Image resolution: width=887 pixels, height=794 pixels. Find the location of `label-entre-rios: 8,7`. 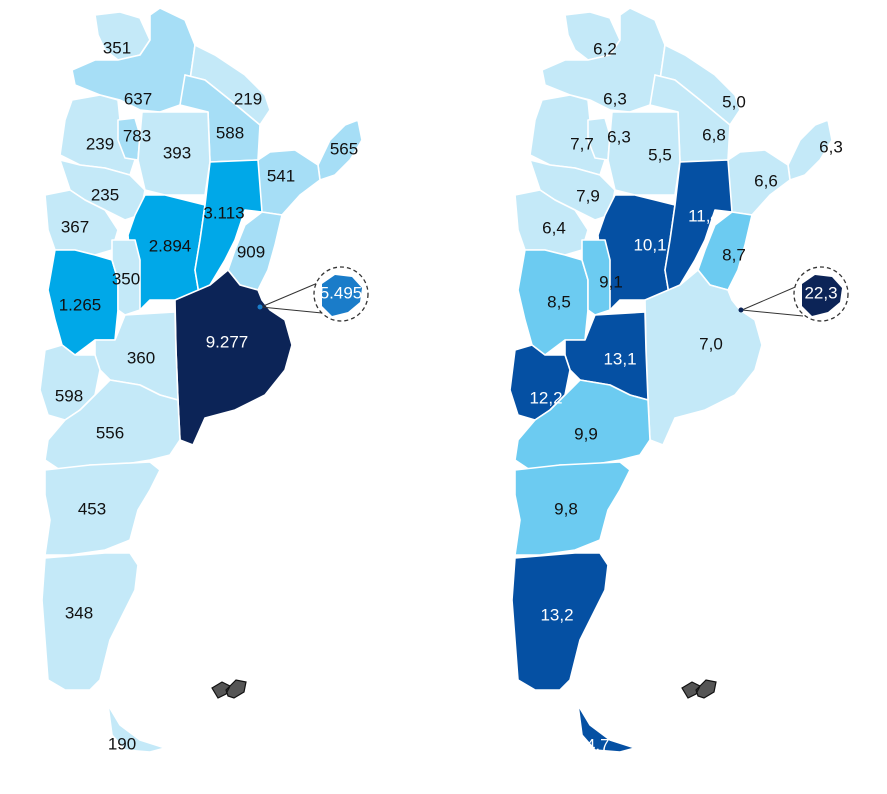

label-entre-rios: 8,7 is located at coordinates (734, 254).